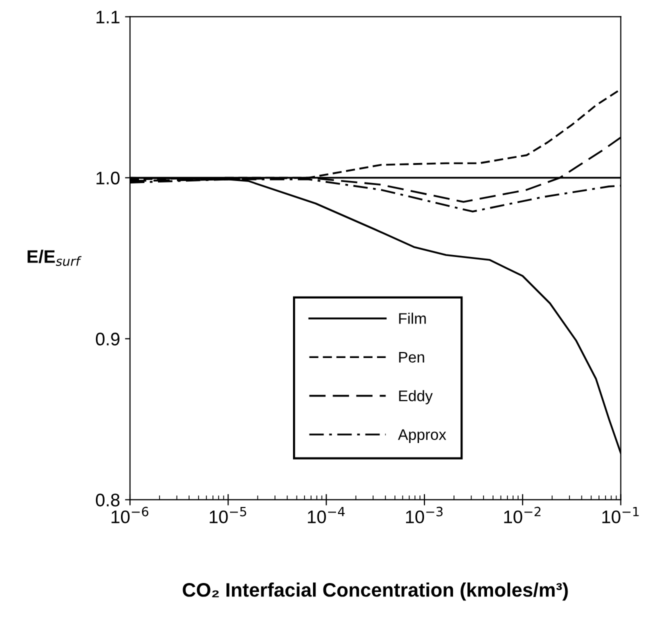 This screenshot has height=620, width=650. I want to click on x-tick-label: 10$^{−4}$, so click(326, 515).